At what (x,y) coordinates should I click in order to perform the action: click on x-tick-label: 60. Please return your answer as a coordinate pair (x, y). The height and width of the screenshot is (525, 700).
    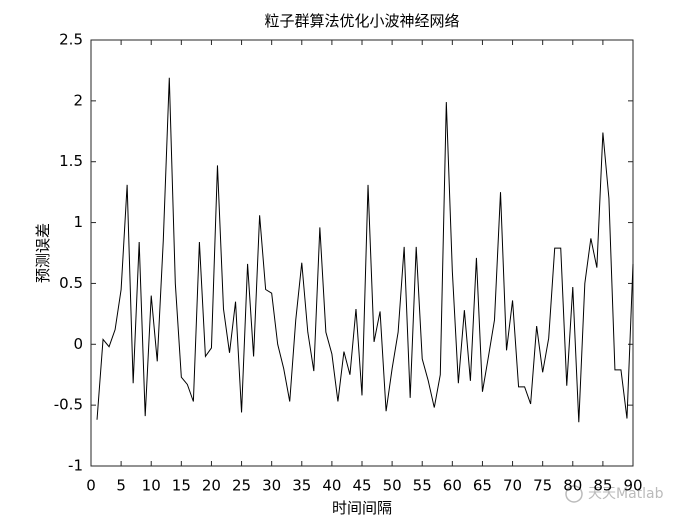
    Looking at the image, I should click on (452, 486).